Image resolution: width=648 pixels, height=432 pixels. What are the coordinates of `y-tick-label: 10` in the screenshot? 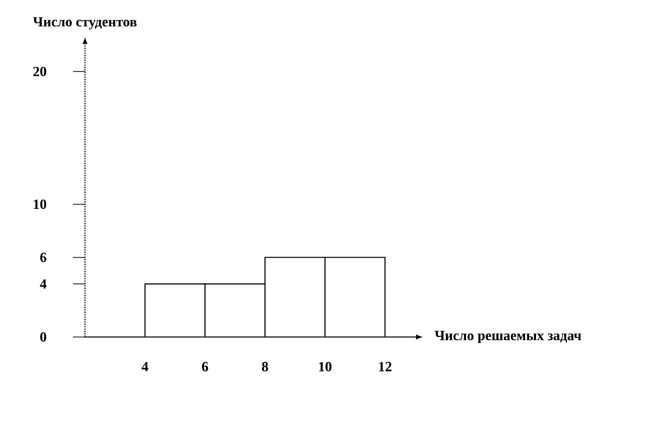 It's located at (40, 205).